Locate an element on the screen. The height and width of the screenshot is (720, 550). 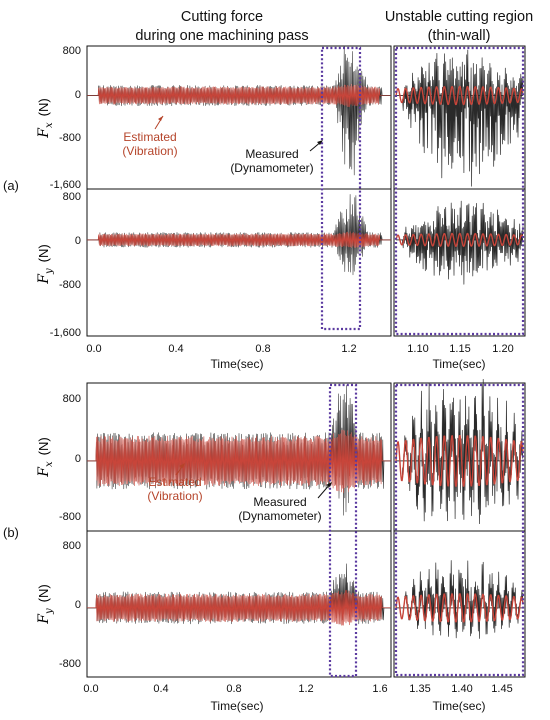
panel-a-fy-plot is located at coordinates (239, 235).